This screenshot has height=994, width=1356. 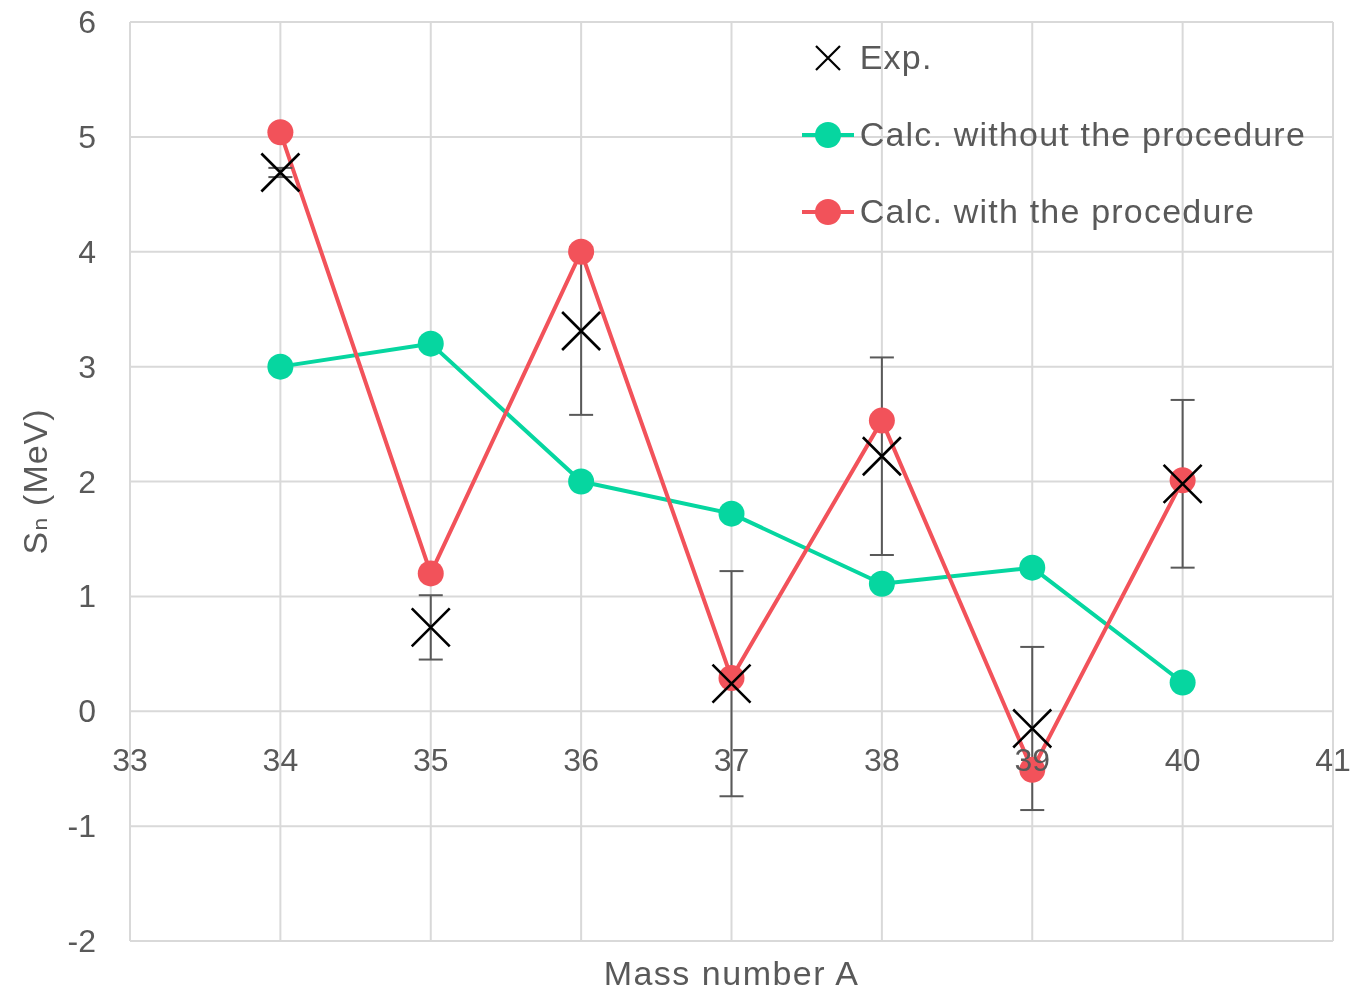 What do you see at coordinates (81, 941) in the screenshot?
I see `y-tick-label: -2` at bounding box center [81, 941].